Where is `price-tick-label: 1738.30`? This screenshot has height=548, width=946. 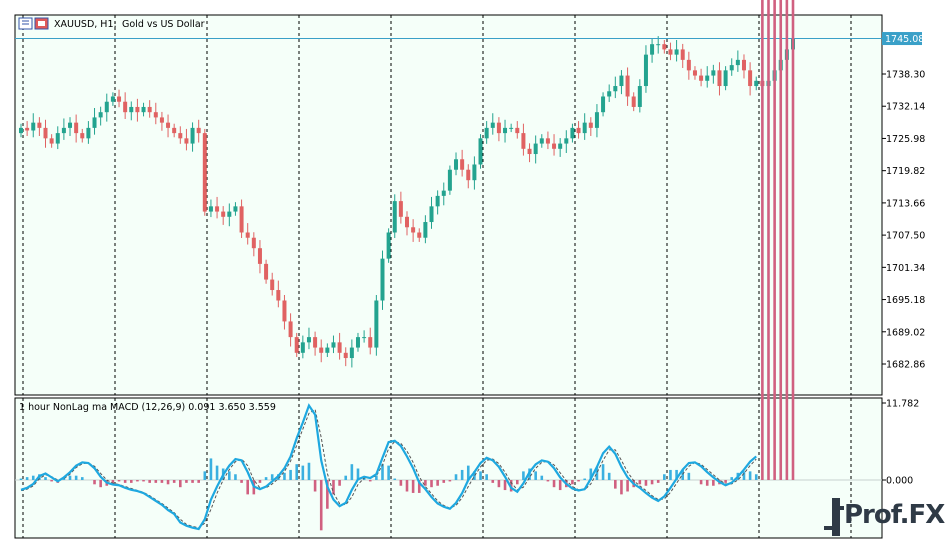 price-tick-label: 1738.30 is located at coordinates (905, 75).